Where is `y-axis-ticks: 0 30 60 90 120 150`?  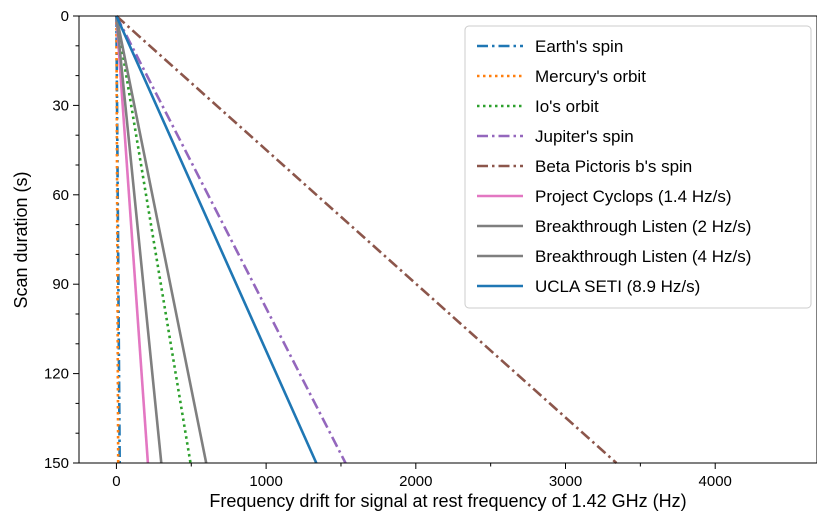 y-axis-ticks: 0 30 60 90 120 150 is located at coordinates (61, 240).